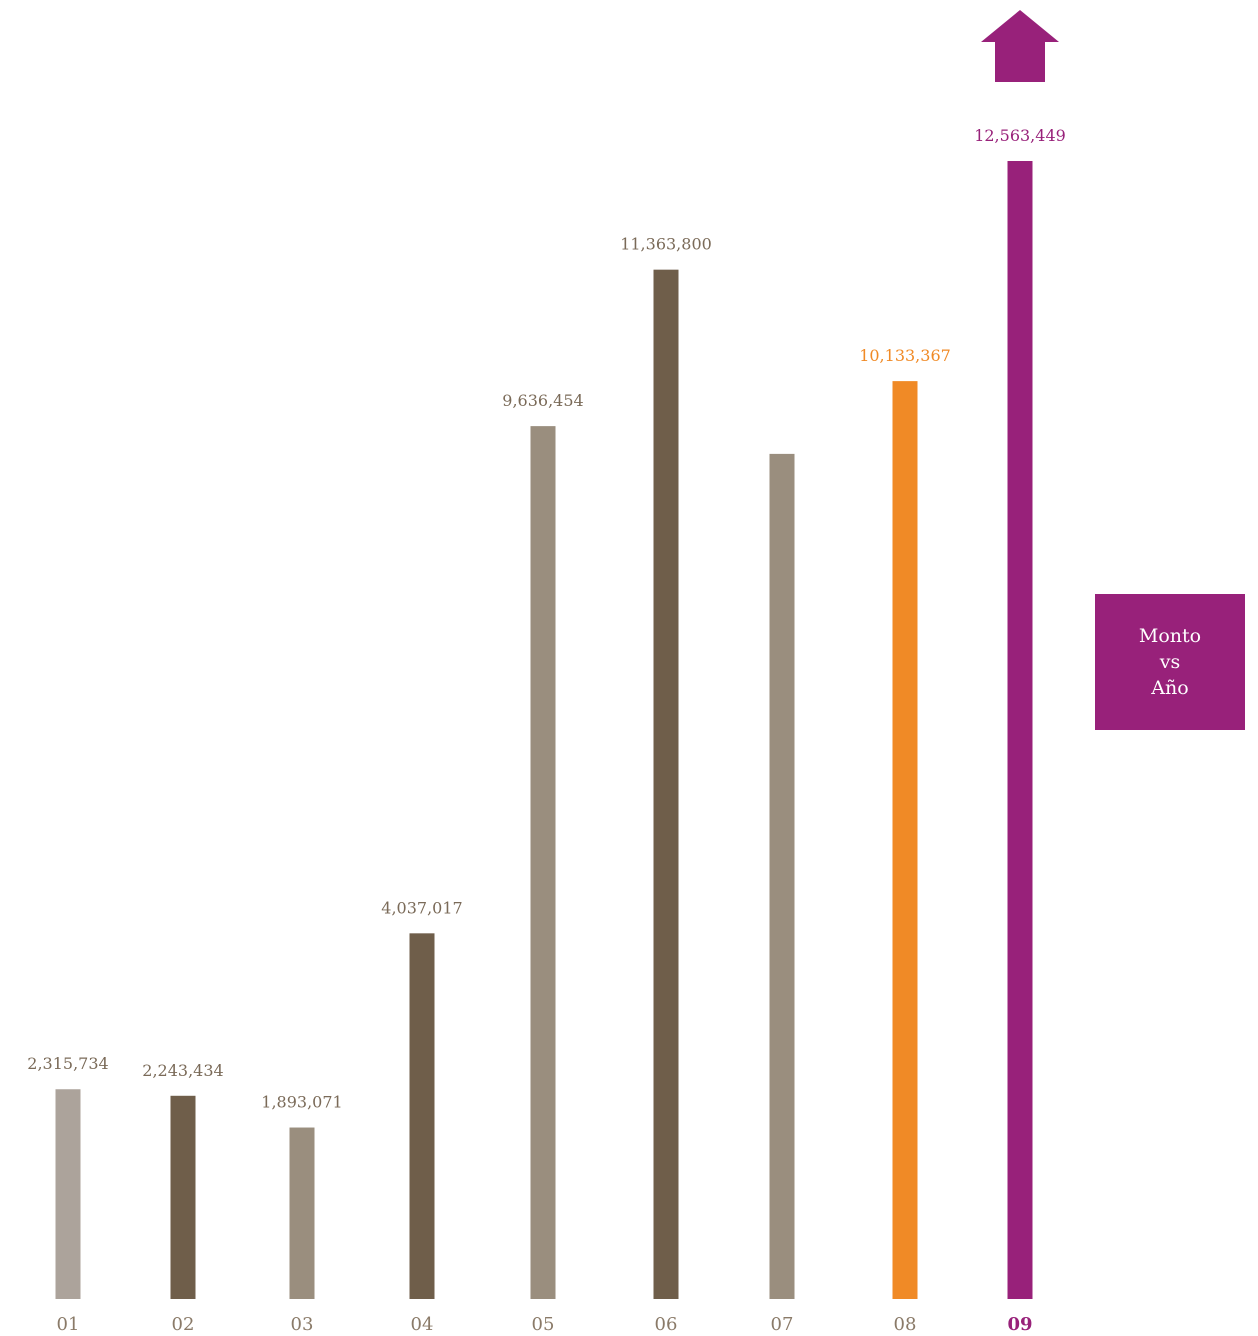 Image resolution: width=1258 pixels, height=1336 pixels. Describe the element at coordinates (782, 1324) in the screenshot. I see `category-label-07: 07` at that location.